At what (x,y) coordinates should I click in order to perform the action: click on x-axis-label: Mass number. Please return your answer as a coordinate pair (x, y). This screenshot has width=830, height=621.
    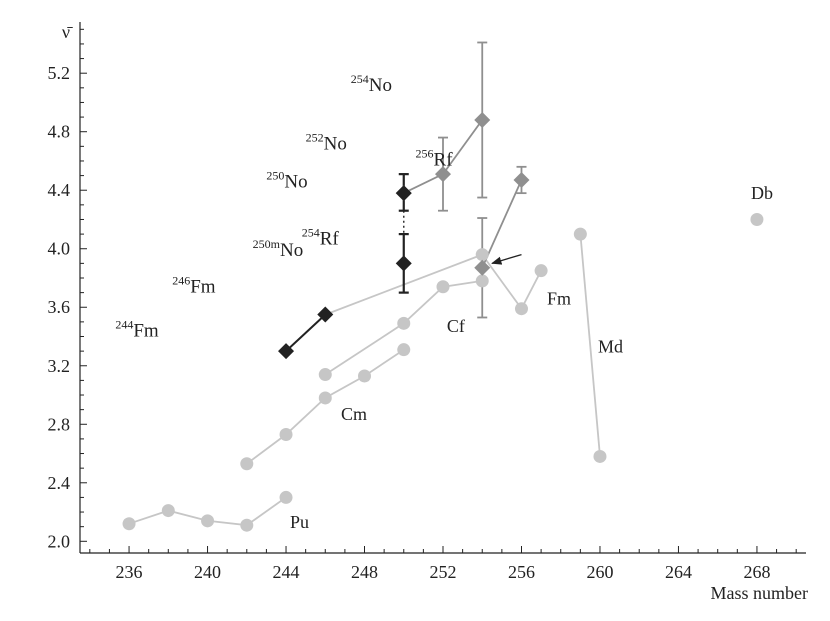
    Looking at the image, I should click on (760, 593).